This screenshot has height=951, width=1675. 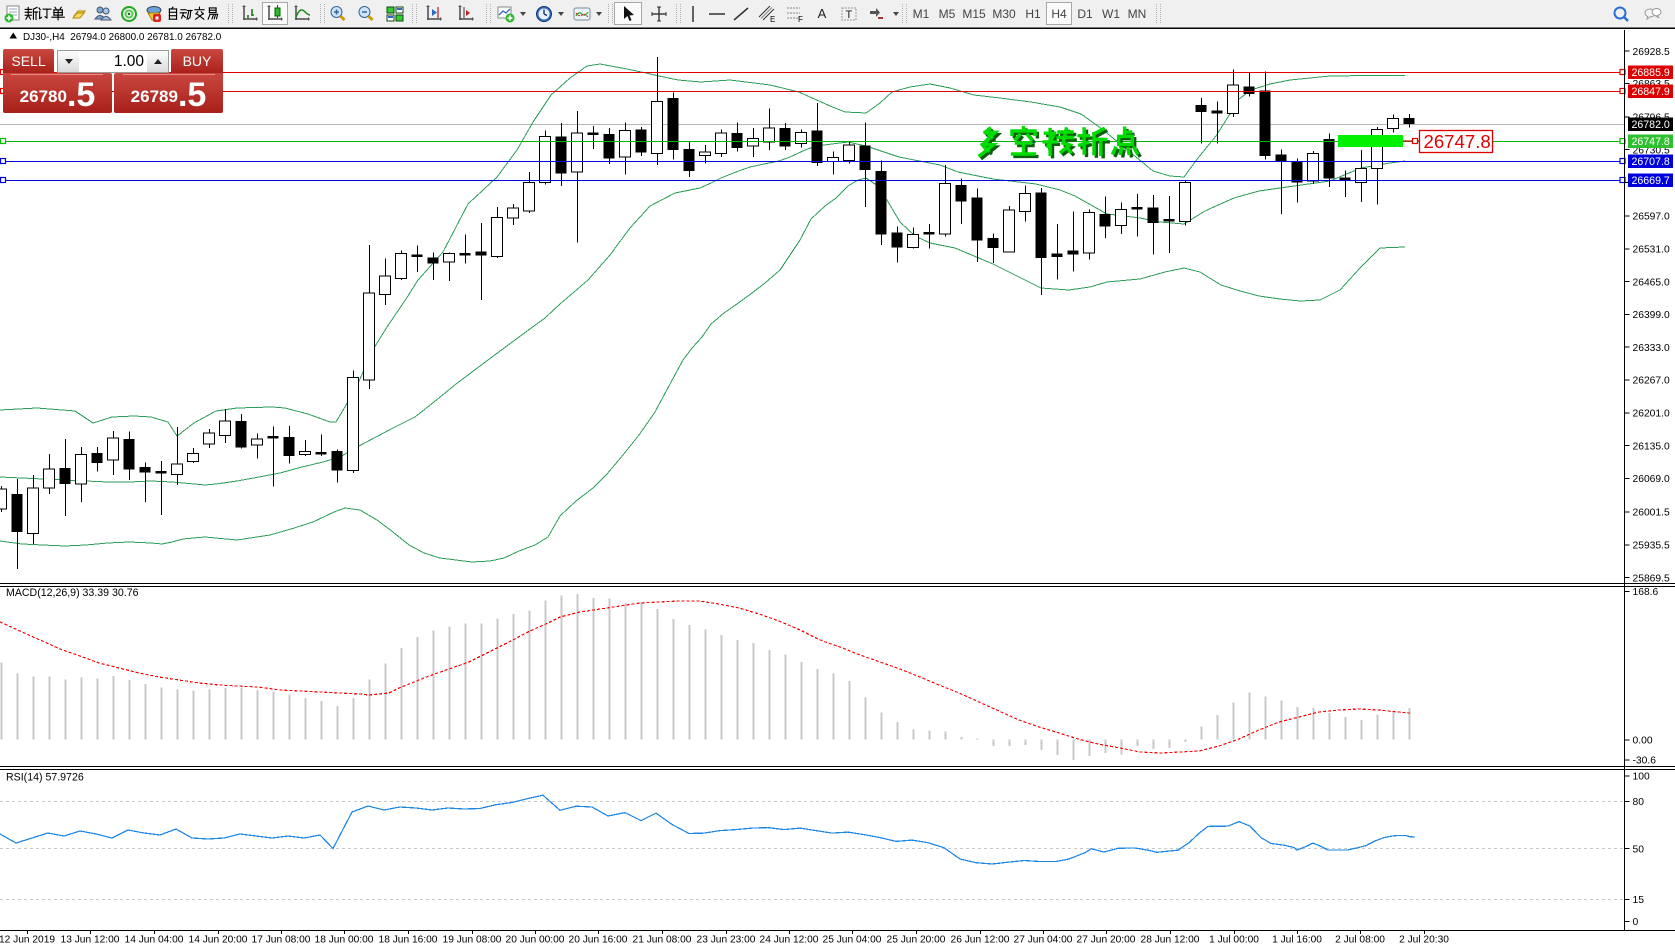 What do you see at coordinates (980, 940) in the screenshot?
I see `svg-text: 26 Jun 12:00` at bounding box center [980, 940].